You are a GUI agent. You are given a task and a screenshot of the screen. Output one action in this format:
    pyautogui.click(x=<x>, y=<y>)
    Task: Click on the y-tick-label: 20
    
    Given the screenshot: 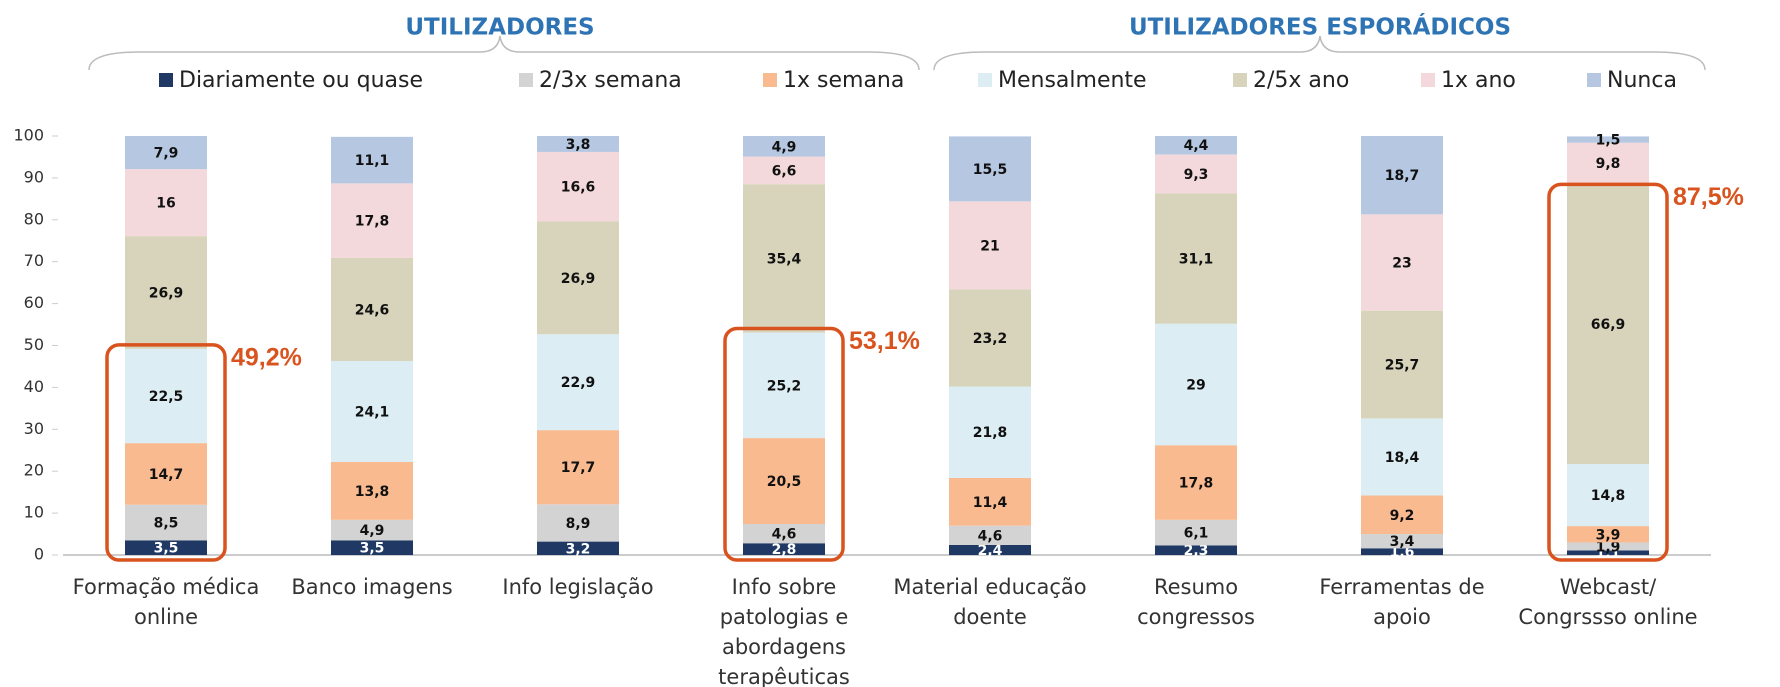 What is the action you would take?
    pyautogui.click(x=34, y=470)
    